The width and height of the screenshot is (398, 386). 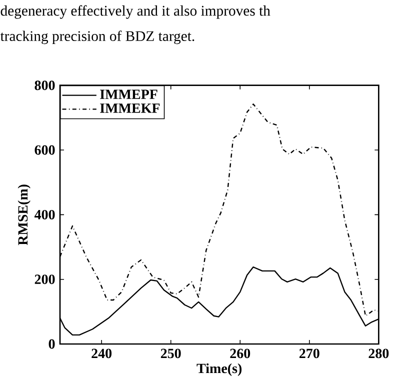 I want to click on text: tracking precision of BDZ target., so click(x=97, y=37).